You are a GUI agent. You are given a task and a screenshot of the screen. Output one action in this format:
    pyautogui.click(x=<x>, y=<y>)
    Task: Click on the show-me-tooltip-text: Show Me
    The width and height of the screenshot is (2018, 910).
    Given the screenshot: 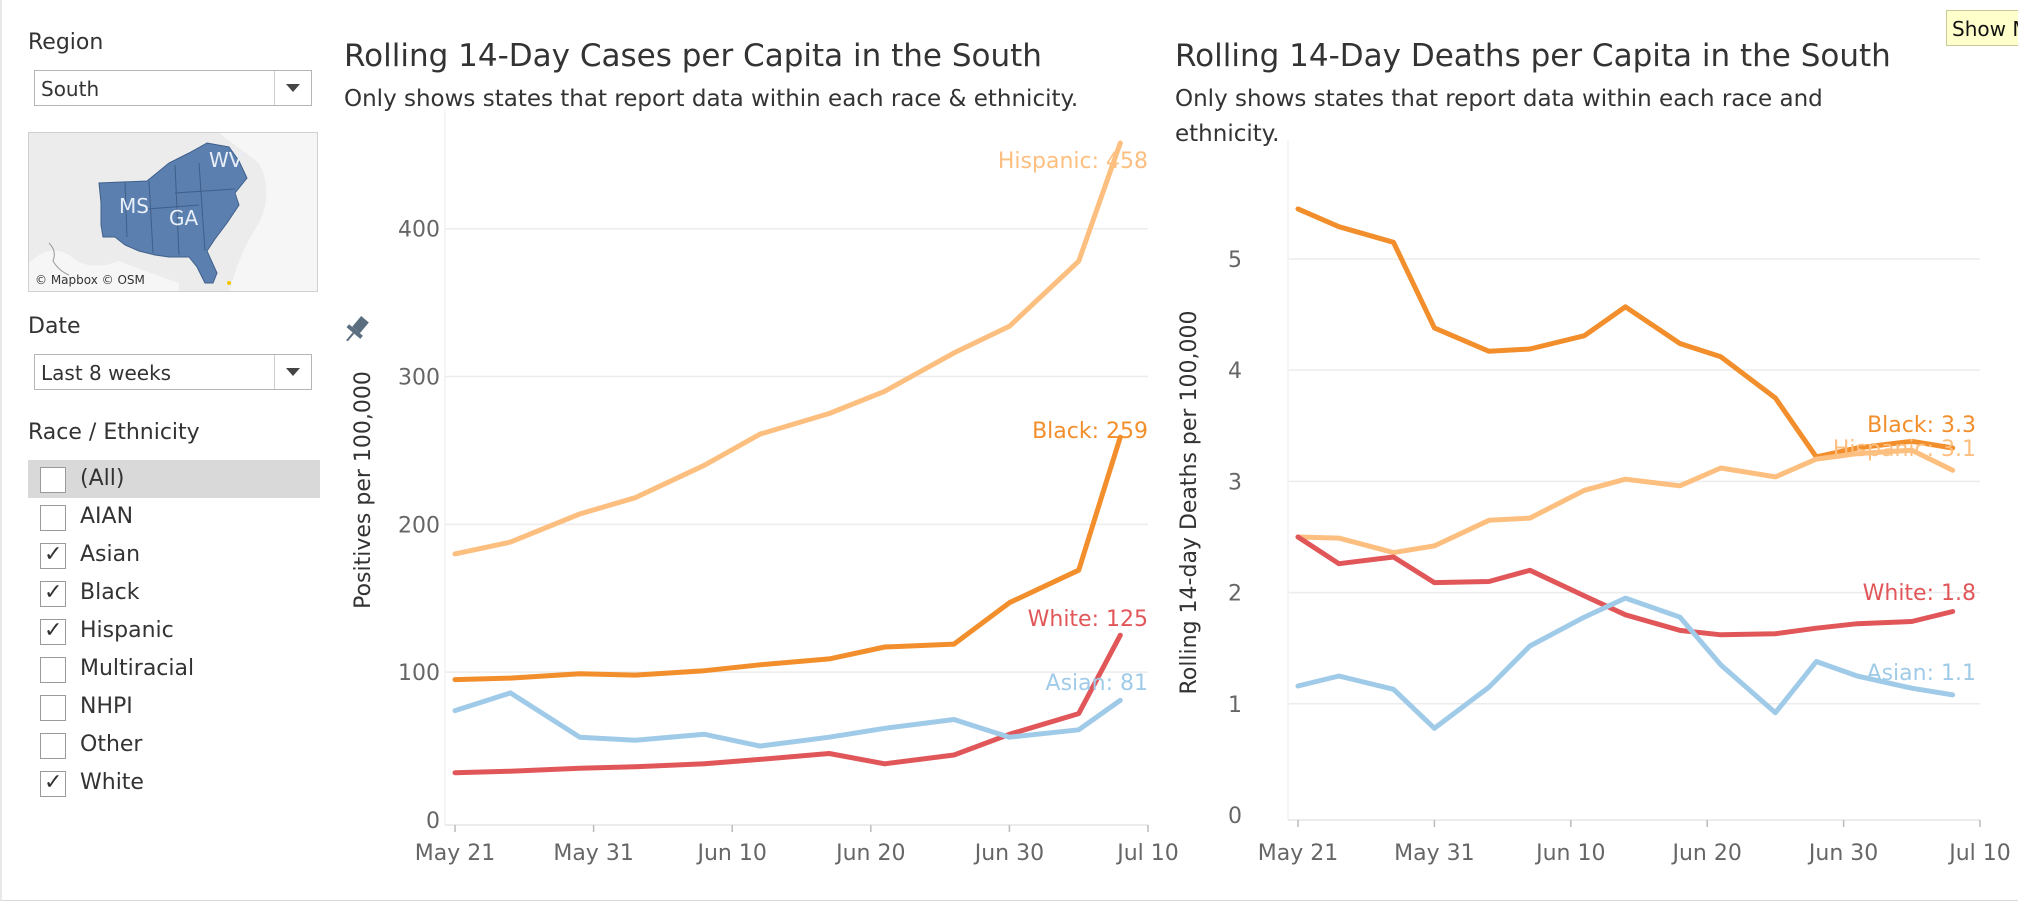 What is the action you would take?
    pyautogui.click(x=1985, y=29)
    